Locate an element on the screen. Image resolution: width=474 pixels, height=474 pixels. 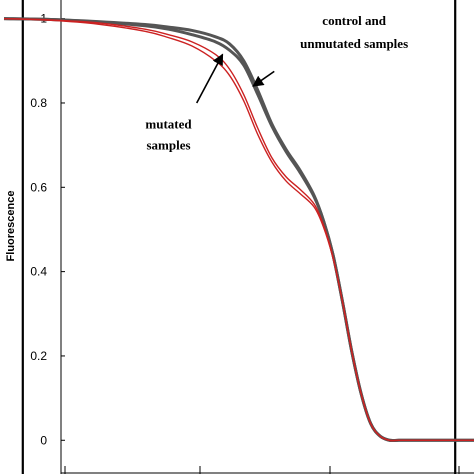
y-tick-label: 0 is located at coordinates (43, 440).